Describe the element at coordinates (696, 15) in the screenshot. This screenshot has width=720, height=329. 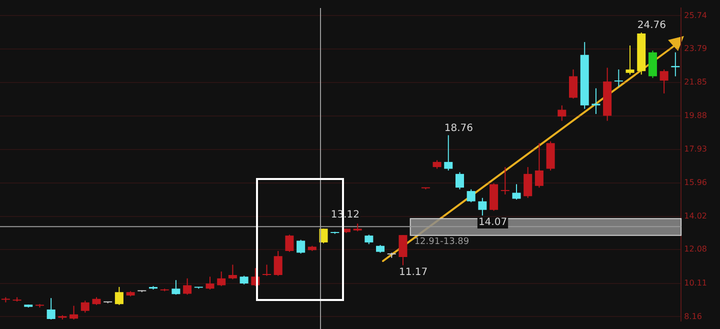
I see `y-tick-label: 25.74` at that location.